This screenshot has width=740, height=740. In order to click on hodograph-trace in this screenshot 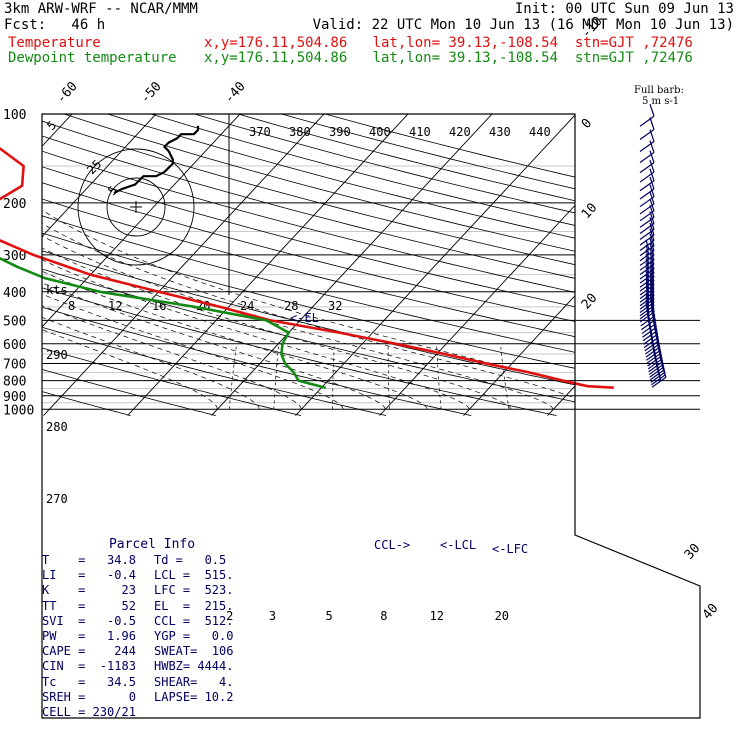, I will do `click(156, 159)`.